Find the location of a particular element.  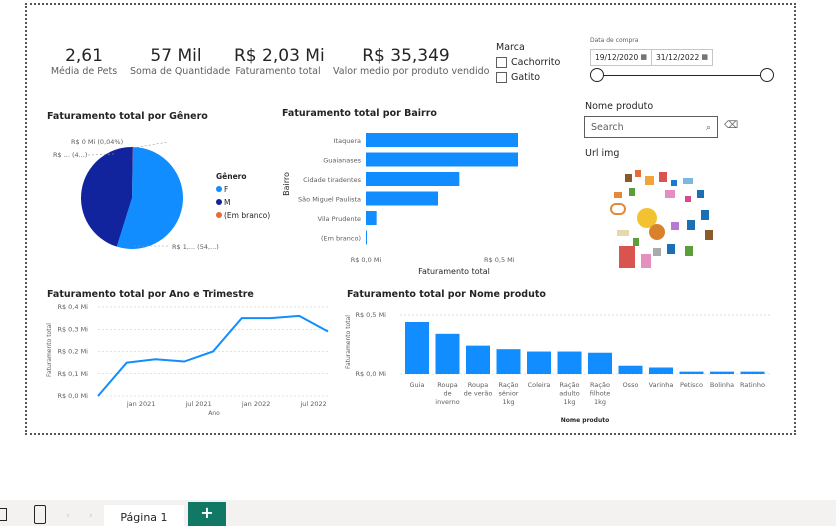

kpi-faturamento-total: R$ 2,03 Mi Faturamento total is located at coordinates (279, 61).